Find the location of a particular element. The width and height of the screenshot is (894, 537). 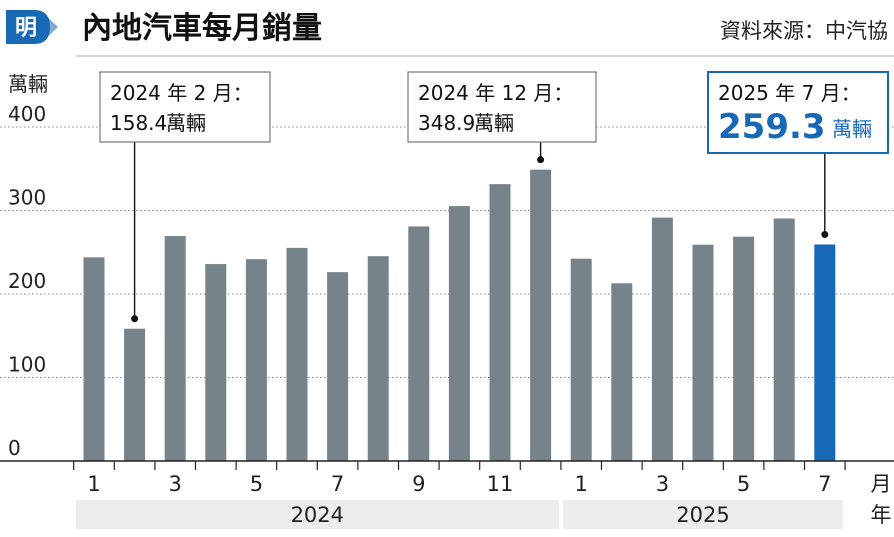

year-label: 2024 is located at coordinates (317, 515).